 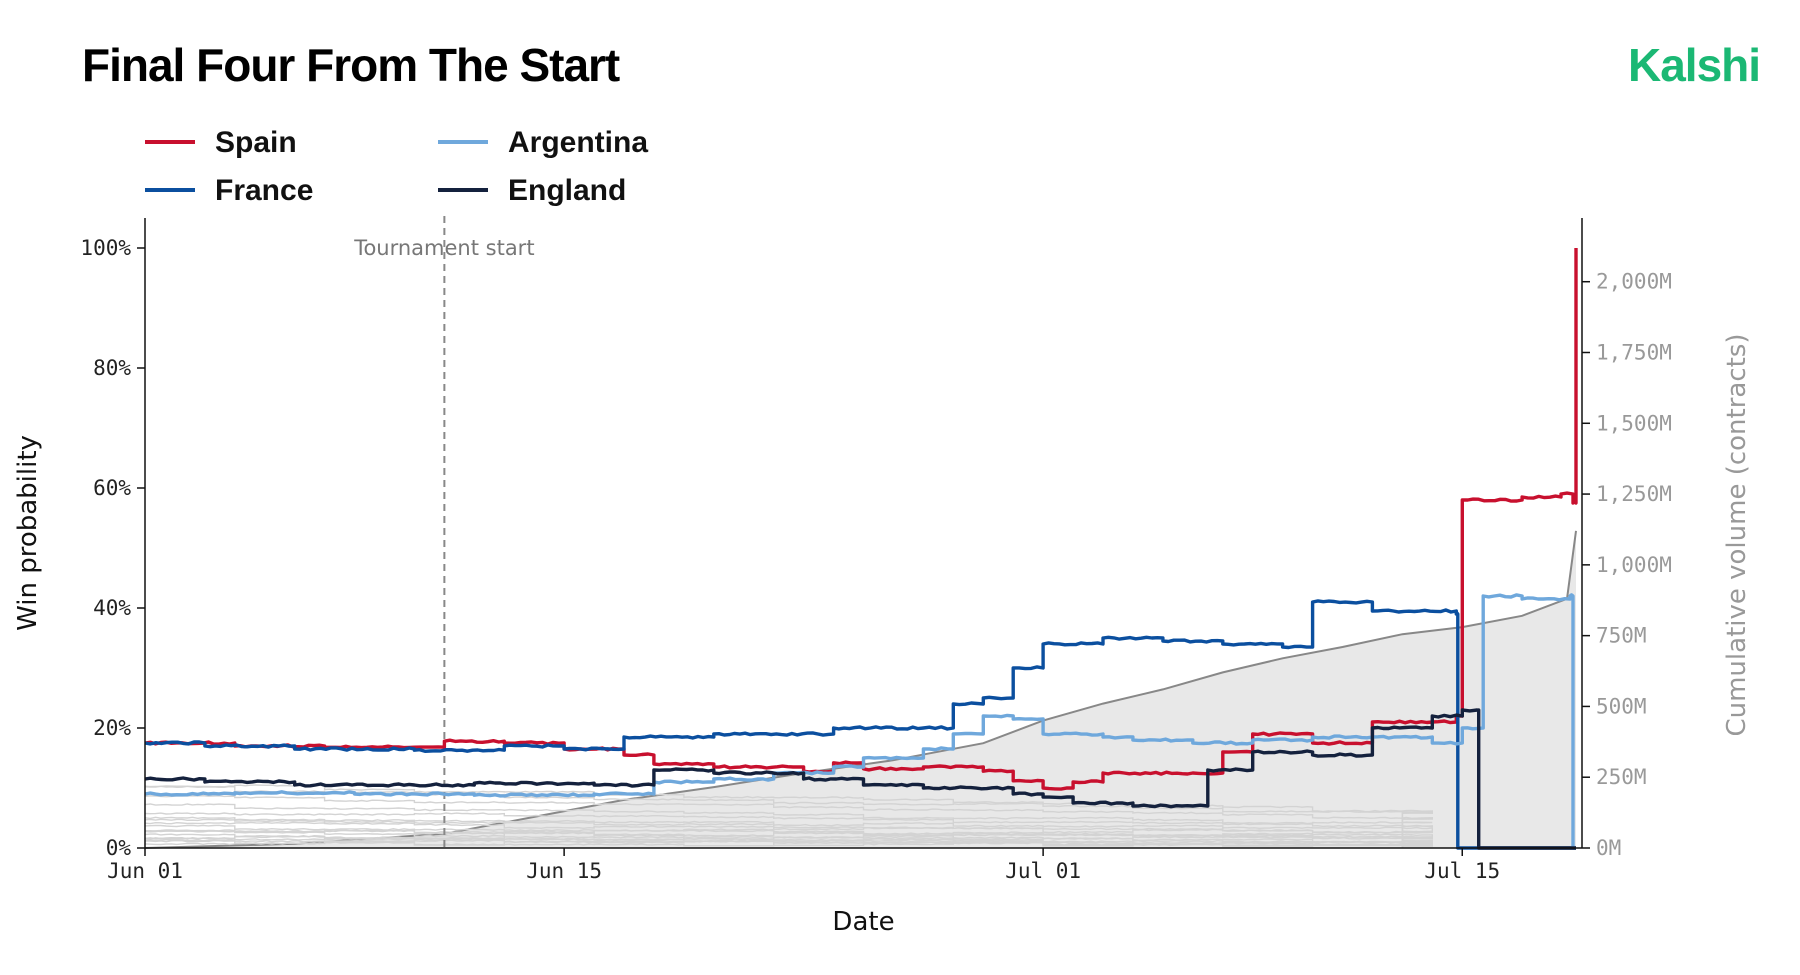 What do you see at coordinates (112, 728) in the screenshot?
I see `y-tick-label: 20%` at bounding box center [112, 728].